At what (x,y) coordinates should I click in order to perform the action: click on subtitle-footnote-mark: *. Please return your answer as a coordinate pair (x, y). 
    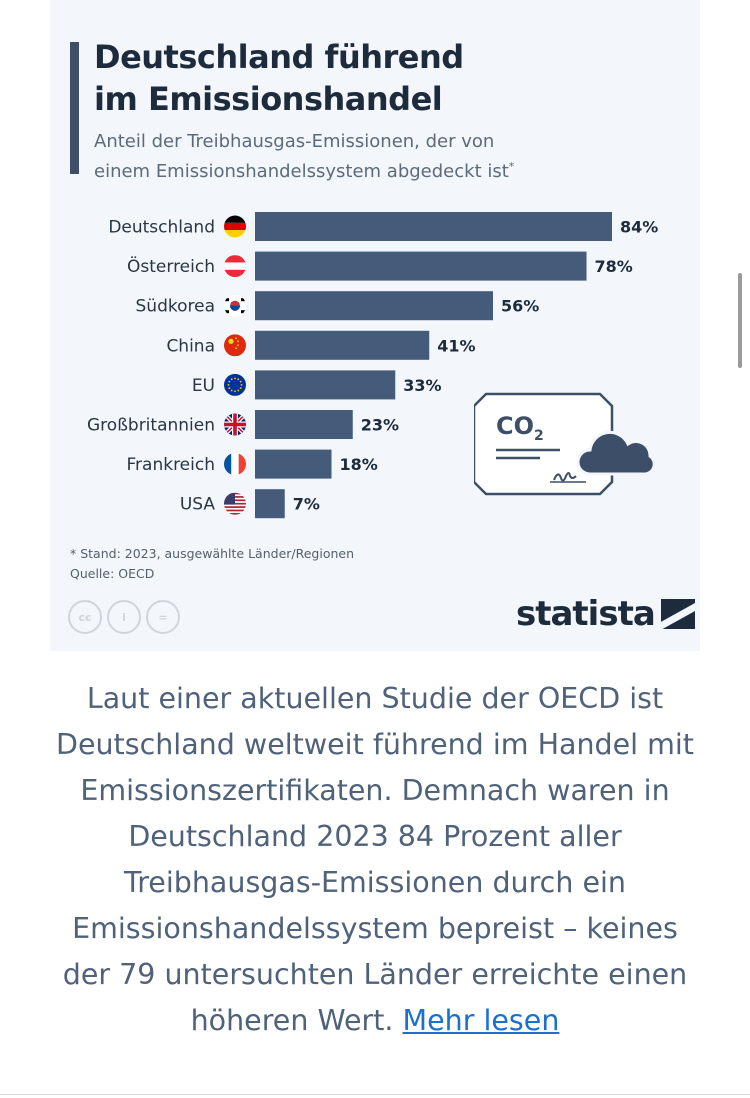
    Looking at the image, I should click on (511, 166).